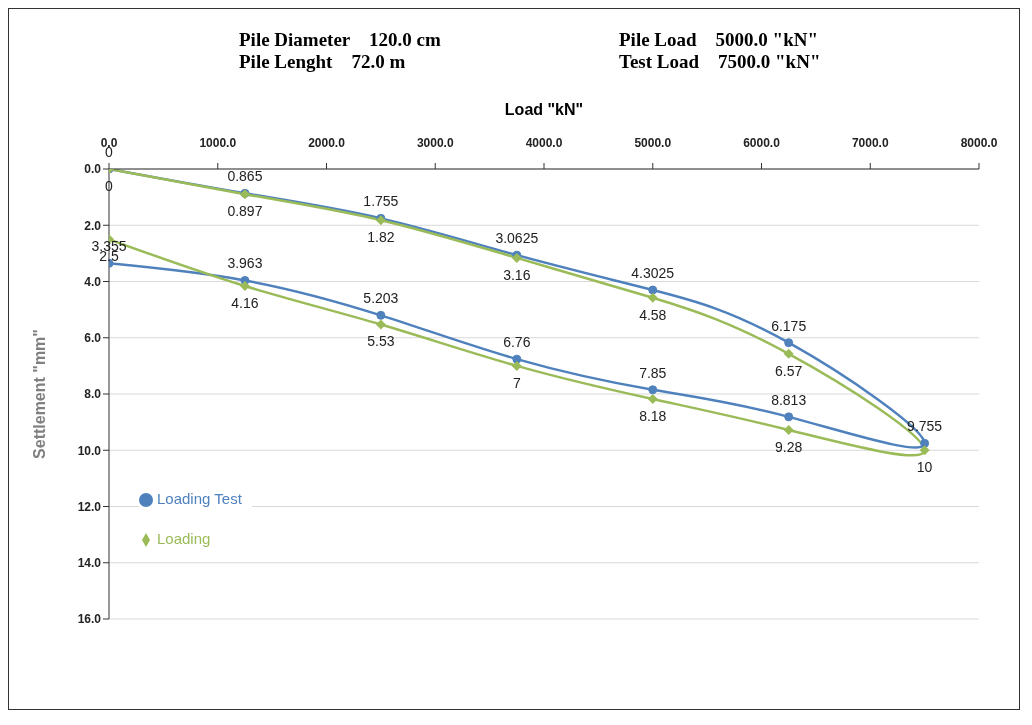 The height and width of the screenshot is (725, 1032). Describe the element at coordinates (381, 237) in the screenshot. I see `data-label: 1.82` at that location.